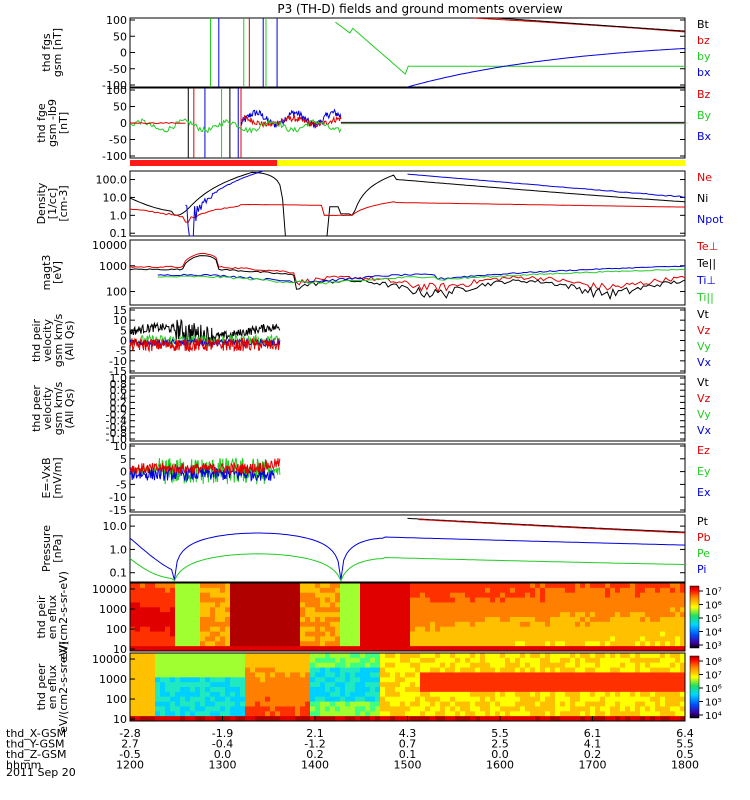 Image resolution: width=750 pixels, height=800 pixels. I want to click on legend-Vx: Vx, so click(704, 362).